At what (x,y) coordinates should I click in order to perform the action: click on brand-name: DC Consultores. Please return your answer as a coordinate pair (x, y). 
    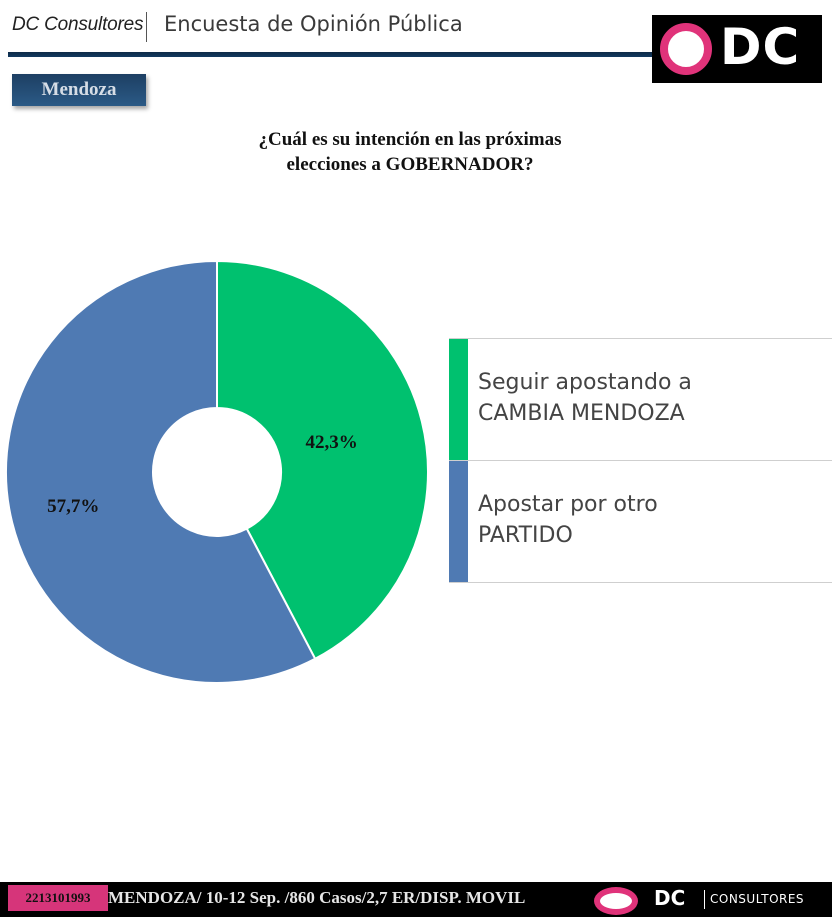
    Looking at the image, I should click on (78, 24).